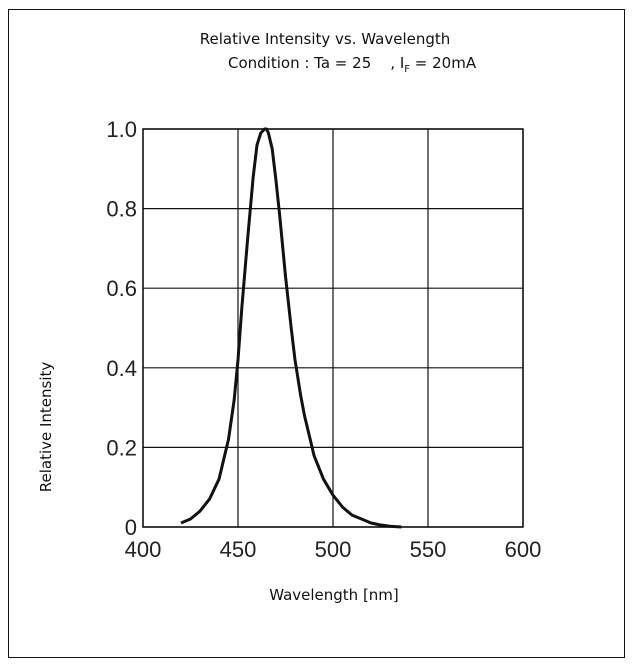 This screenshot has height=666, width=635. I want to click on x-tick-label: 400, so click(143, 549).